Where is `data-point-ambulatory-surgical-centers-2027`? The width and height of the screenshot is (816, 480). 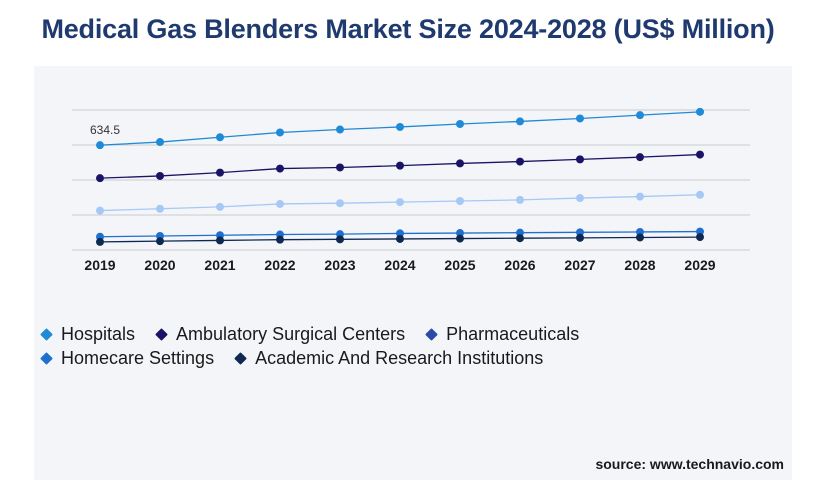
data-point-ambulatory-surgical-centers-2027 is located at coordinates (580, 159).